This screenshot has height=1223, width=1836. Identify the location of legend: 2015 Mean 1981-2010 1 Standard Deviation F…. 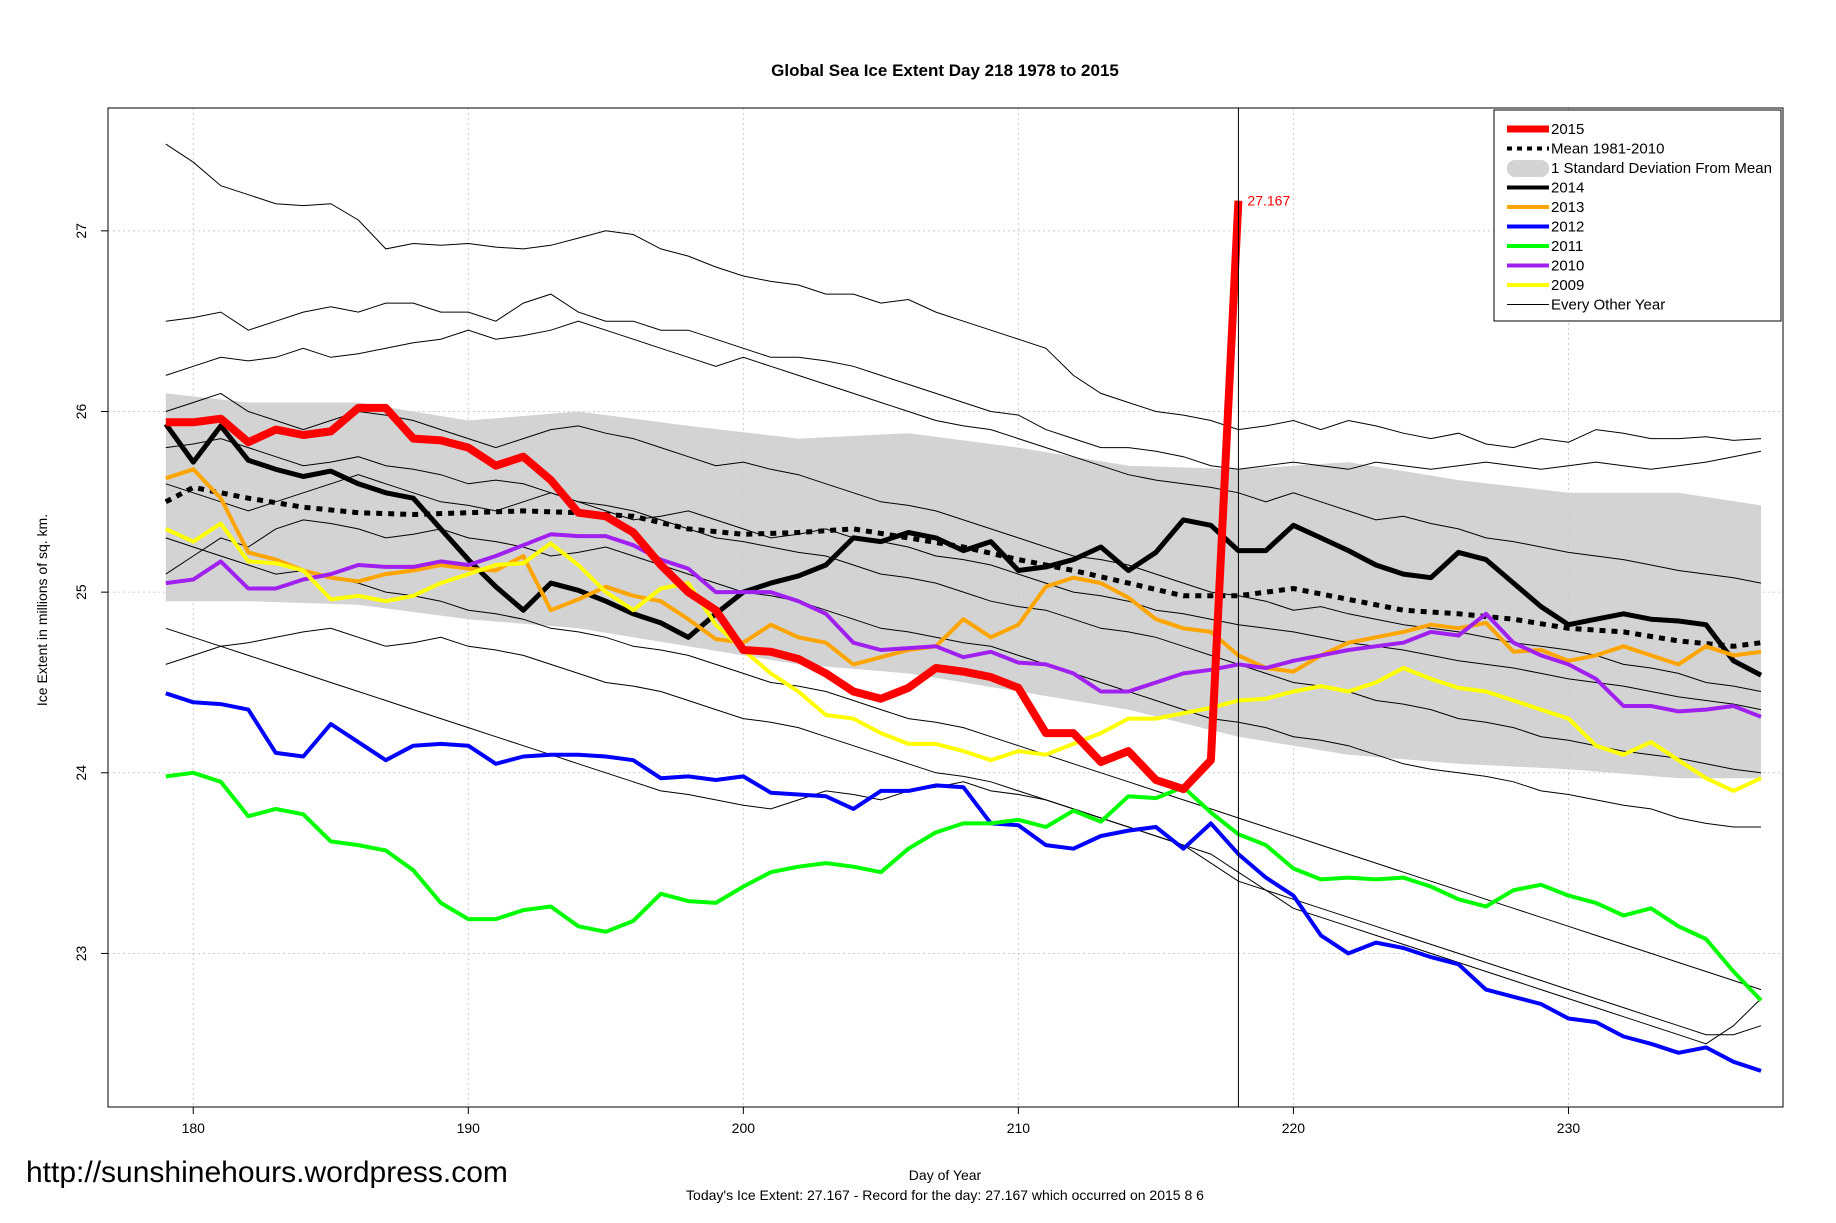
(1637, 215).